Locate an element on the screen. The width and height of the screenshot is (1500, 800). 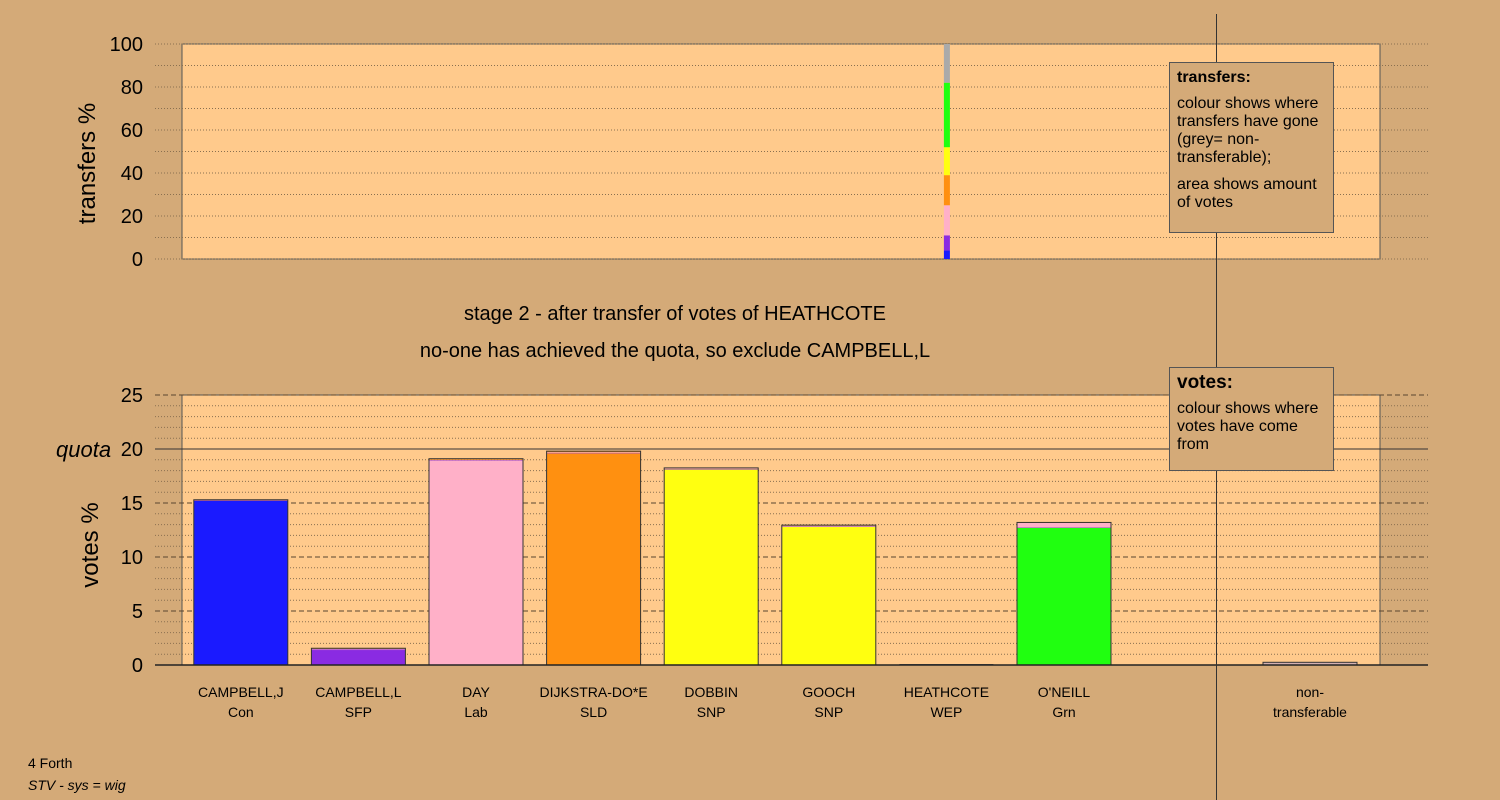
votes-y-axis-label: votes % is located at coordinates (90, 544).